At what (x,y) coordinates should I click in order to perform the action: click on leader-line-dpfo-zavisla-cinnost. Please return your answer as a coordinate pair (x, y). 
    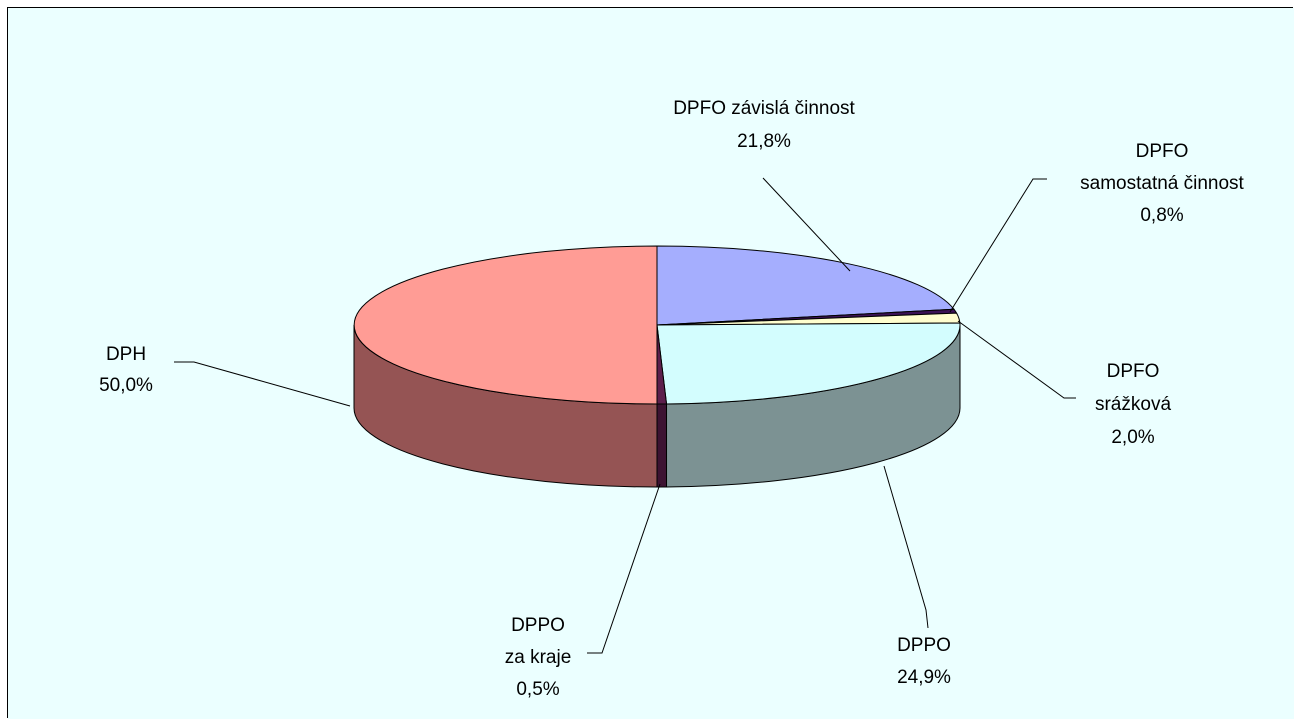
    Looking at the image, I should click on (806, 224).